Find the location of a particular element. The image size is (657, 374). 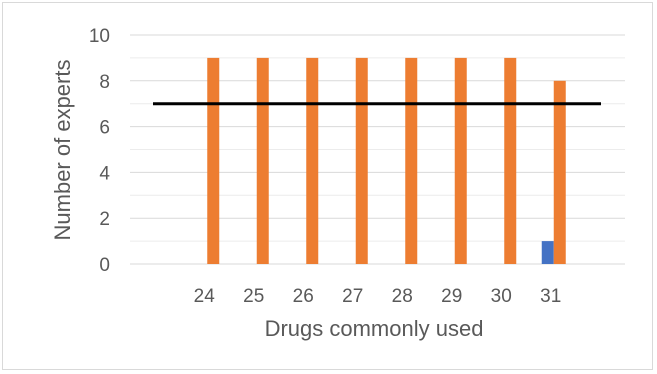

y-tick-label: 10 is located at coordinates (99, 36).